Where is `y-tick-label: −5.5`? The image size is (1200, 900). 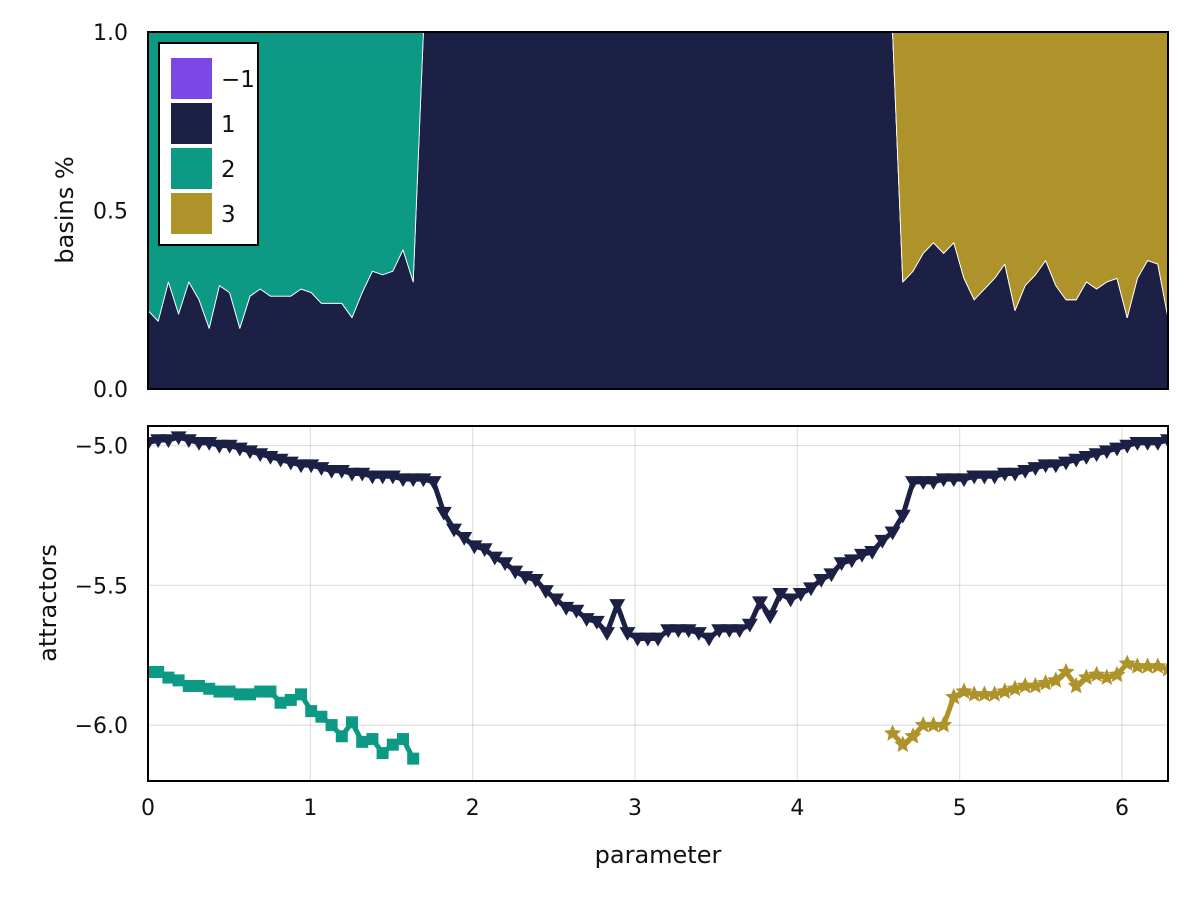
y-tick-label: −5.5 is located at coordinates (101, 586).